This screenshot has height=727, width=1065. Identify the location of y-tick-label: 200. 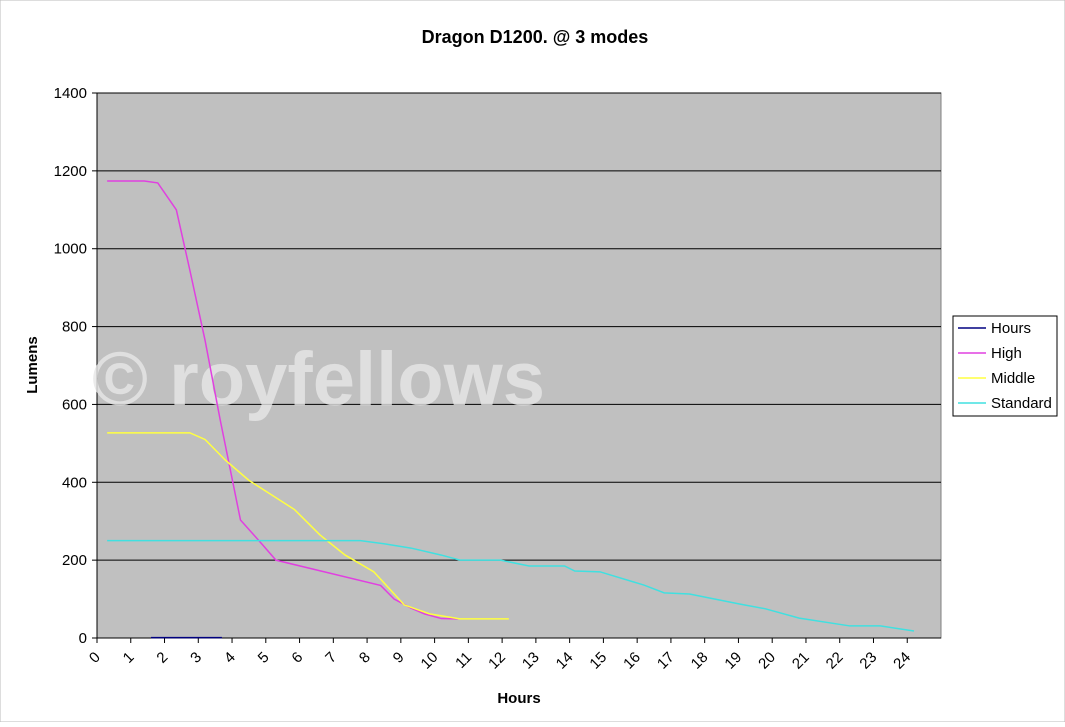
(74, 560).